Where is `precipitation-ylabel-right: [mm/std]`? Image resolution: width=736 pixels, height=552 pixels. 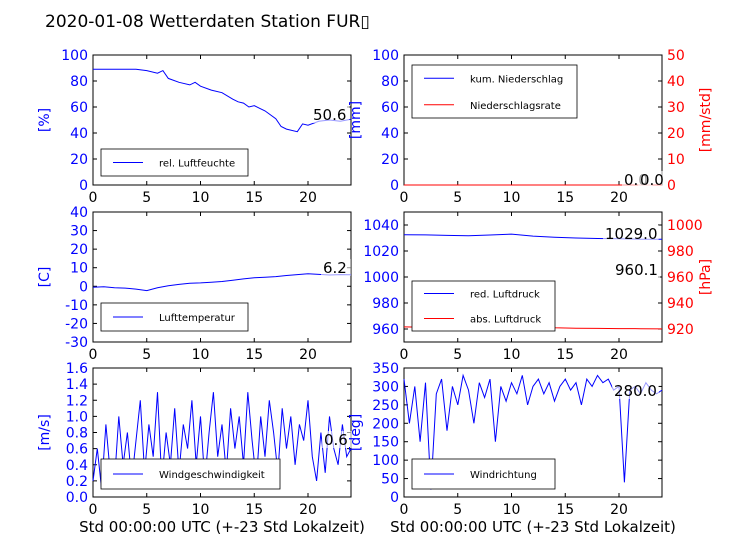 precipitation-ylabel-right: [mm/std] is located at coordinates (706, 120).